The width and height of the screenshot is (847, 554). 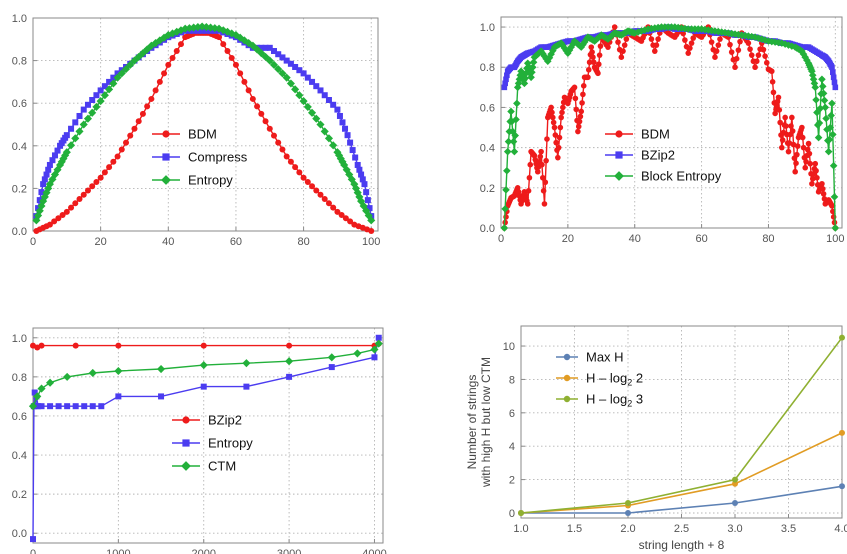 What do you see at coordinates (19, 534) in the screenshot?
I see `y-tick-label: 0.0` at bounding box center [19, 534].